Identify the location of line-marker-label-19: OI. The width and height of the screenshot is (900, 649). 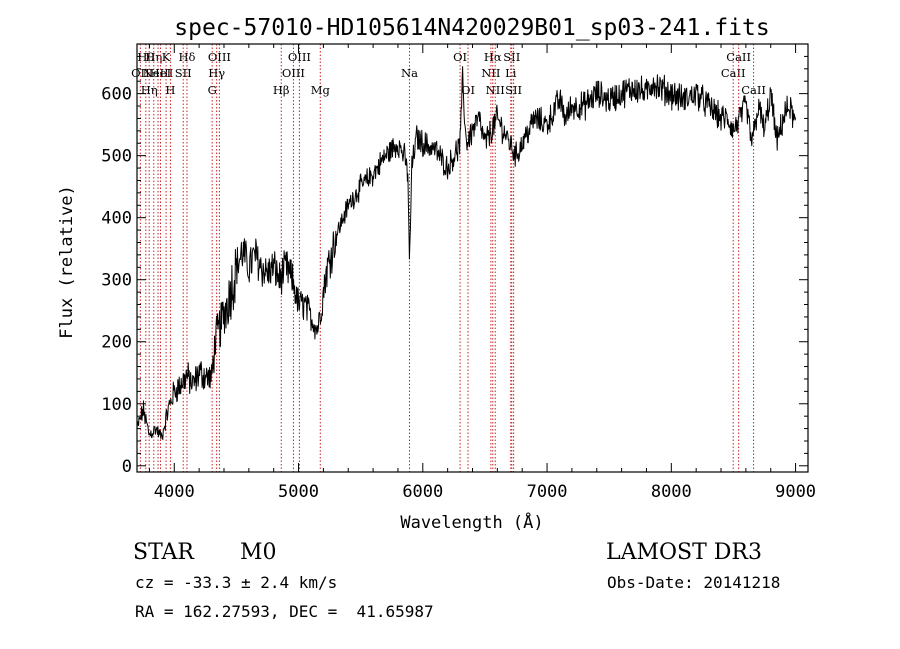
(468, 90).